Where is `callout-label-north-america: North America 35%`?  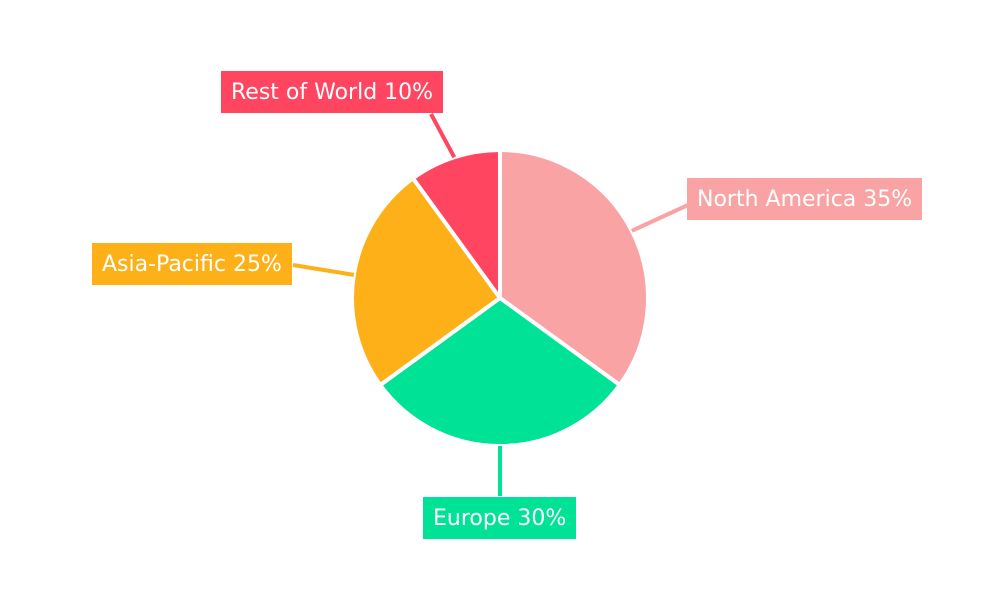 callout-label-north-america: North America 35% is located at coordinates (805, 199).